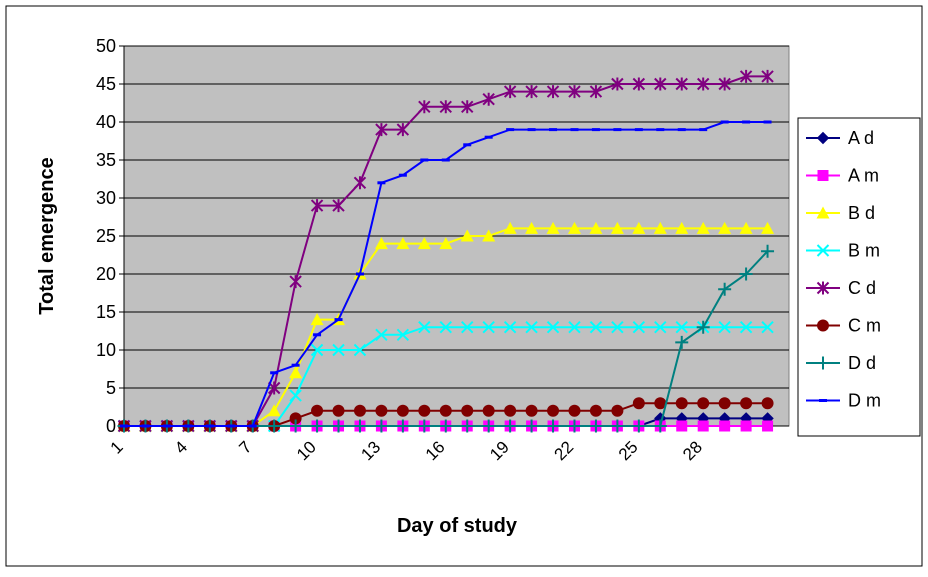 This screenshot has width=928, height=577. I want to click on legend-label: D d, so click(862, 363).